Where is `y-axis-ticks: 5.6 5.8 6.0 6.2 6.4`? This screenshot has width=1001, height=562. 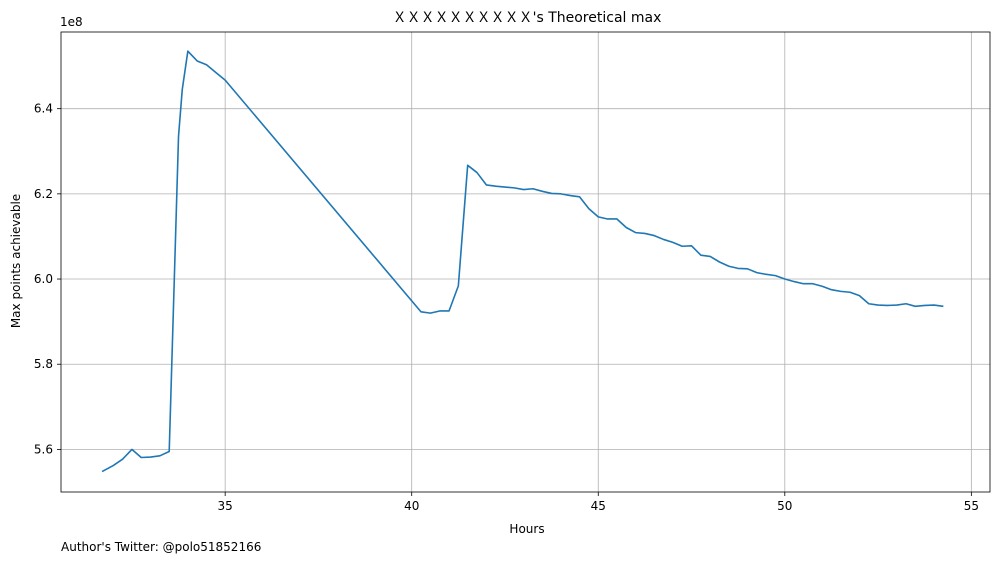 y-axis-ticks: 5.6 5.8 6.0 6.2 6.4 is located at coordinates (47, 279).